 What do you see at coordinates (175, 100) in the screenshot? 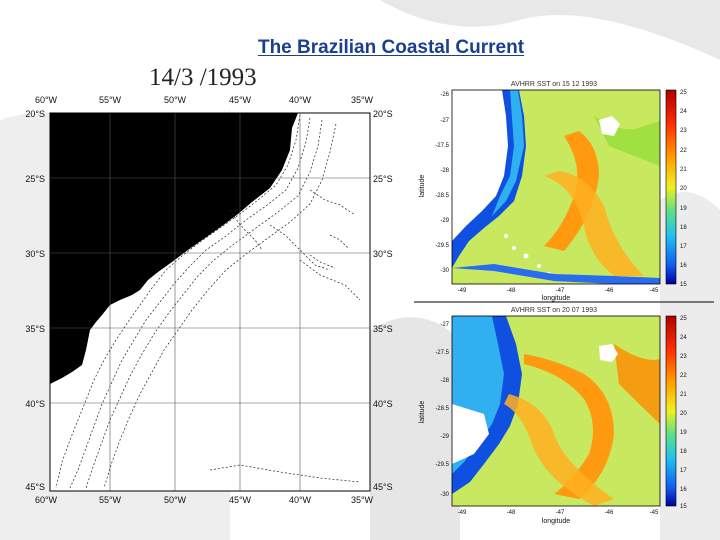
I see `lon-label-top: 50°W` at bounding box center [175, 100].